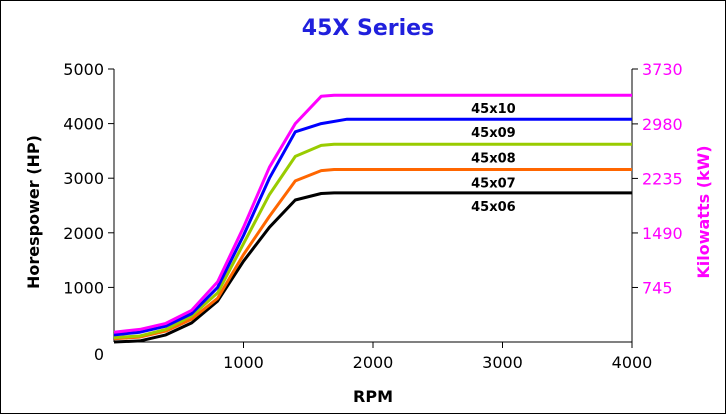 The height and width of the screenshot is (414, 726). What do you see at coordinates (83, 287) in the screenshot?
I see `y-tick-label: 1000` at bounding box center [83, 287].